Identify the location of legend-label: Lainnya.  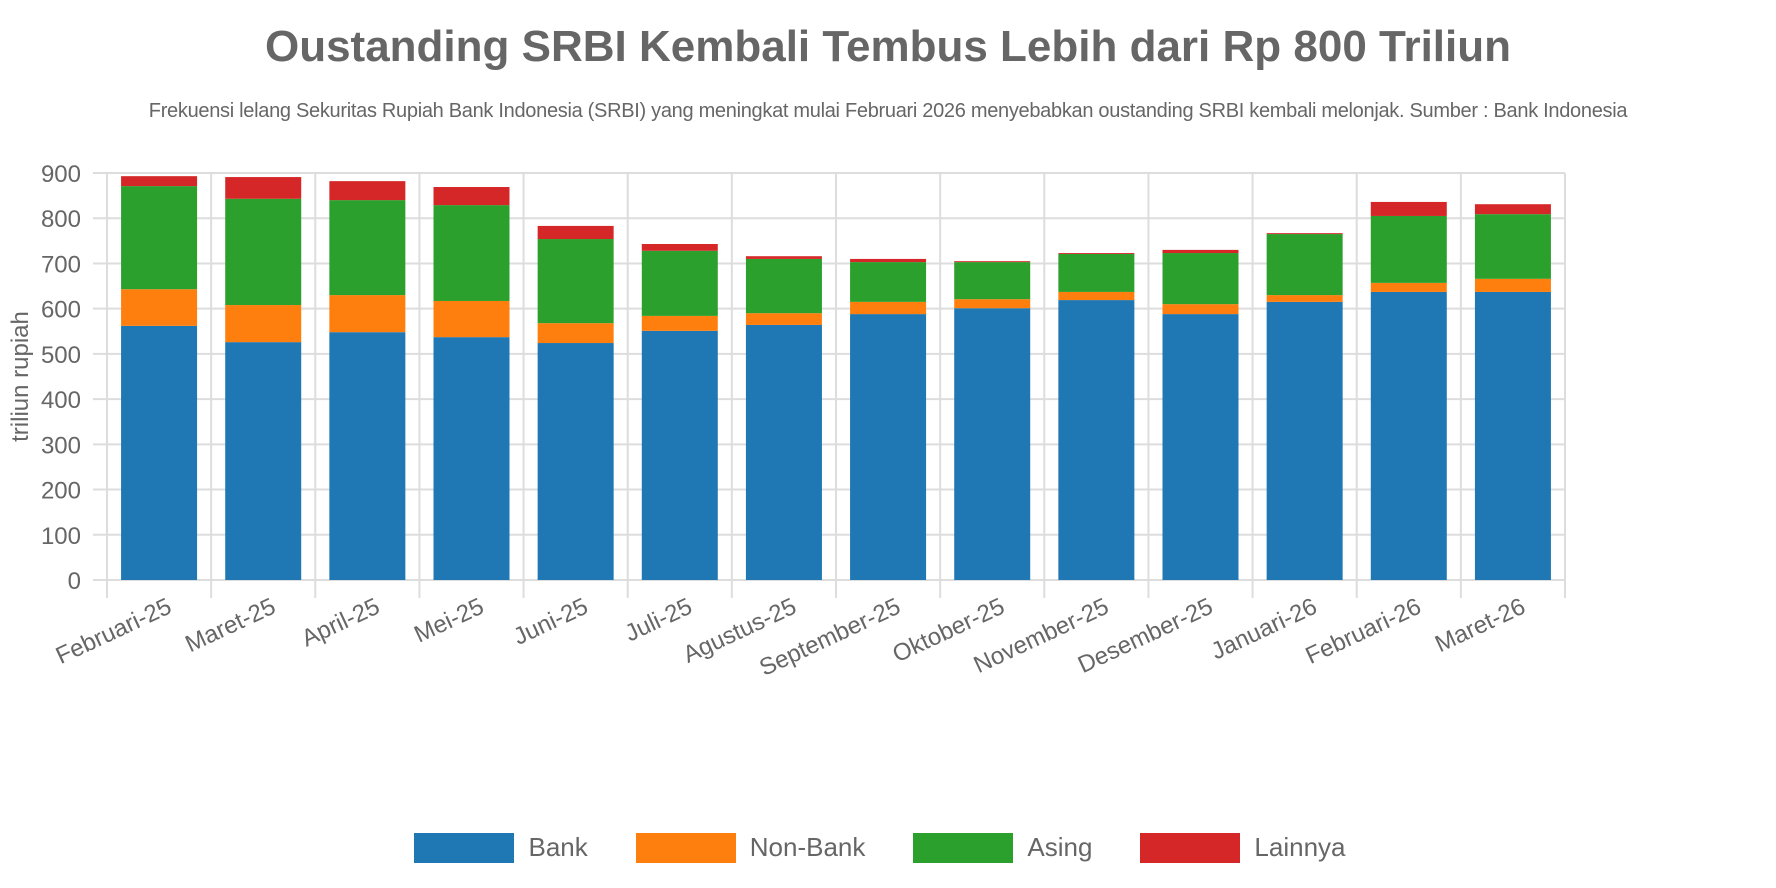
(1300, 847).